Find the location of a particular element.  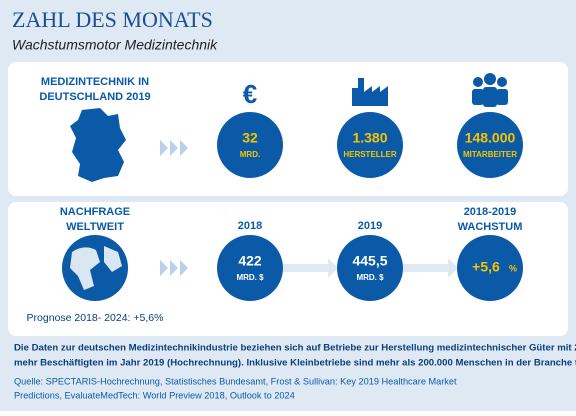

stat-value: 445,5 is located at coordinates (369, 261).